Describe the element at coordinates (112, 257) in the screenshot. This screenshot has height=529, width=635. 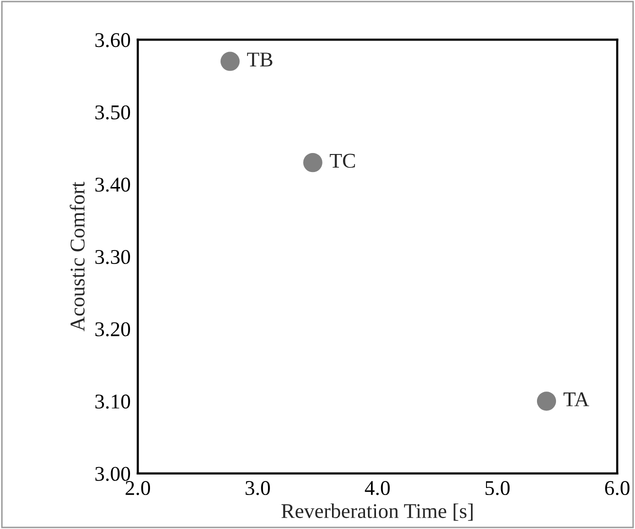
I see `y-tick-label: 3.30` at that location.